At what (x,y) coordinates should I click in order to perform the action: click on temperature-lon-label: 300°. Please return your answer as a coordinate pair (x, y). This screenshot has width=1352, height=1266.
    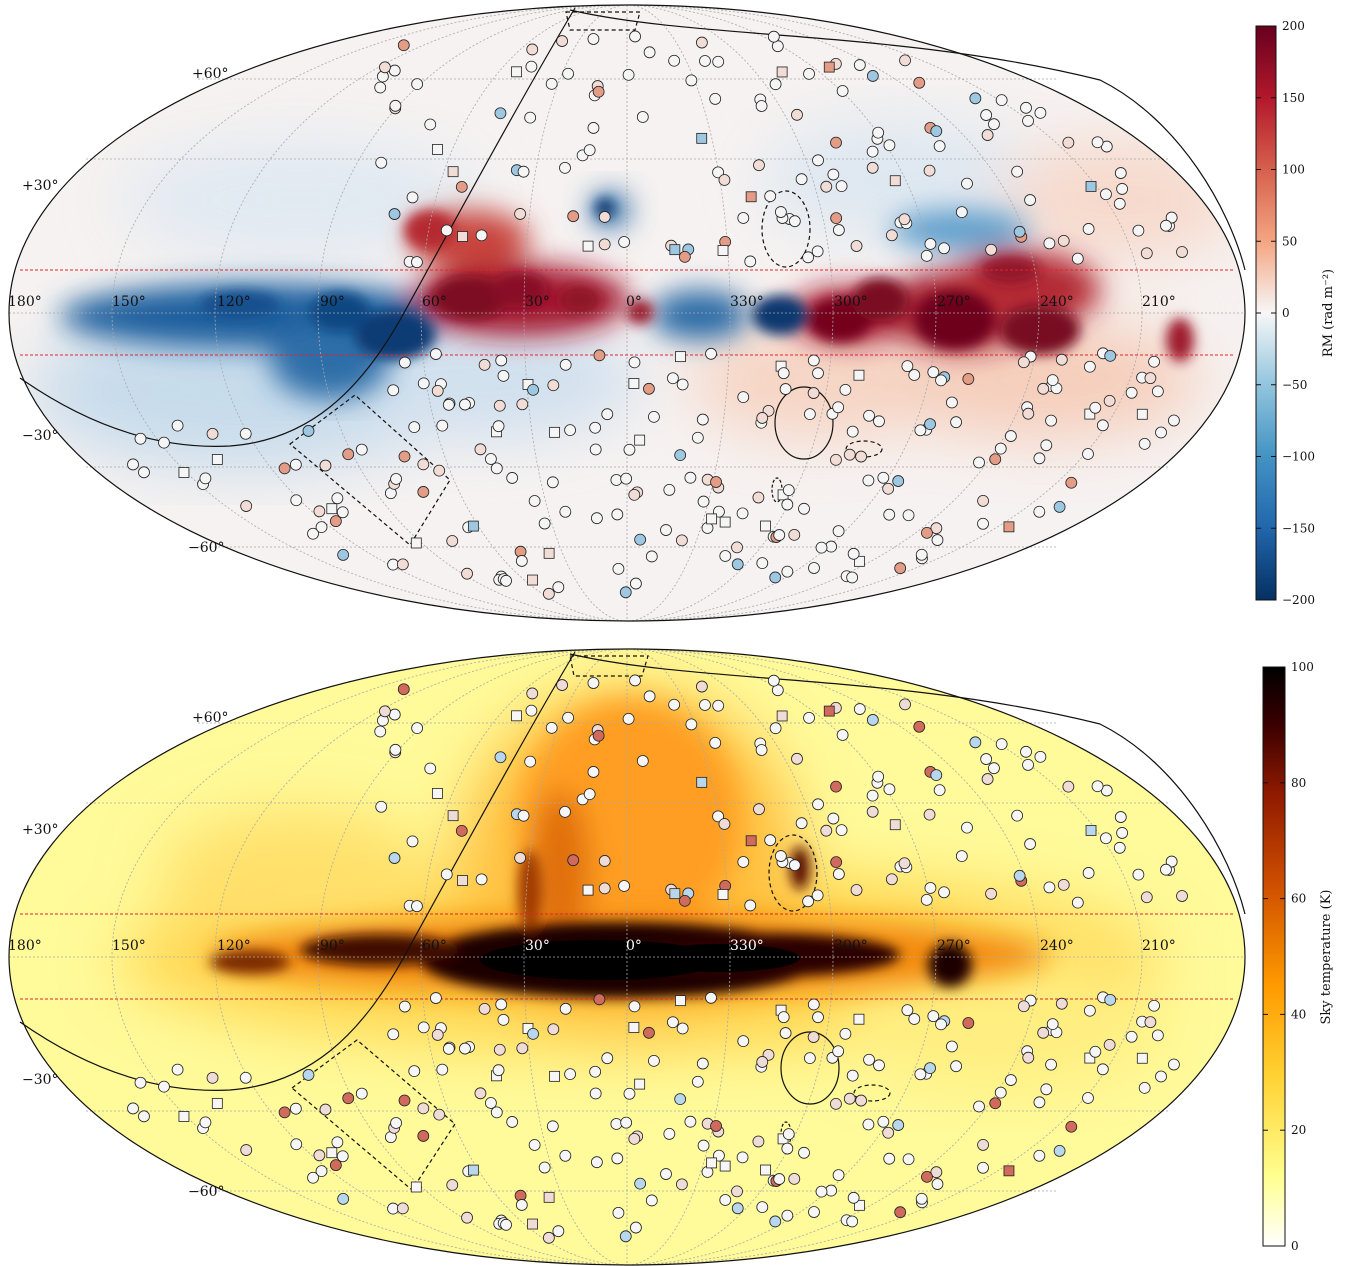
    Looking at the image, I should click on (851, 946).